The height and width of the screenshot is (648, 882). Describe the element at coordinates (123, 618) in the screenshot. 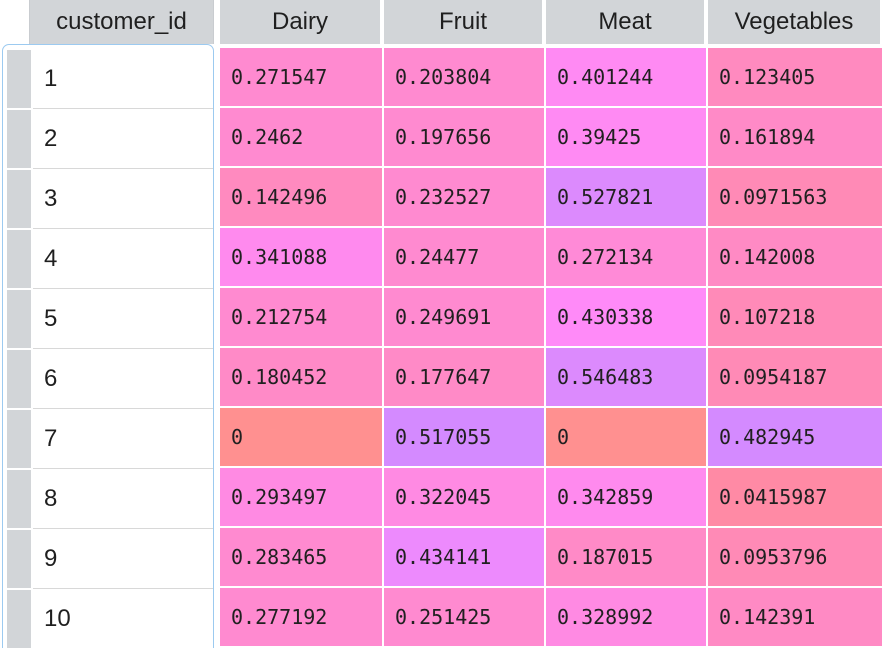

I see `index-cell: 10` at that location.